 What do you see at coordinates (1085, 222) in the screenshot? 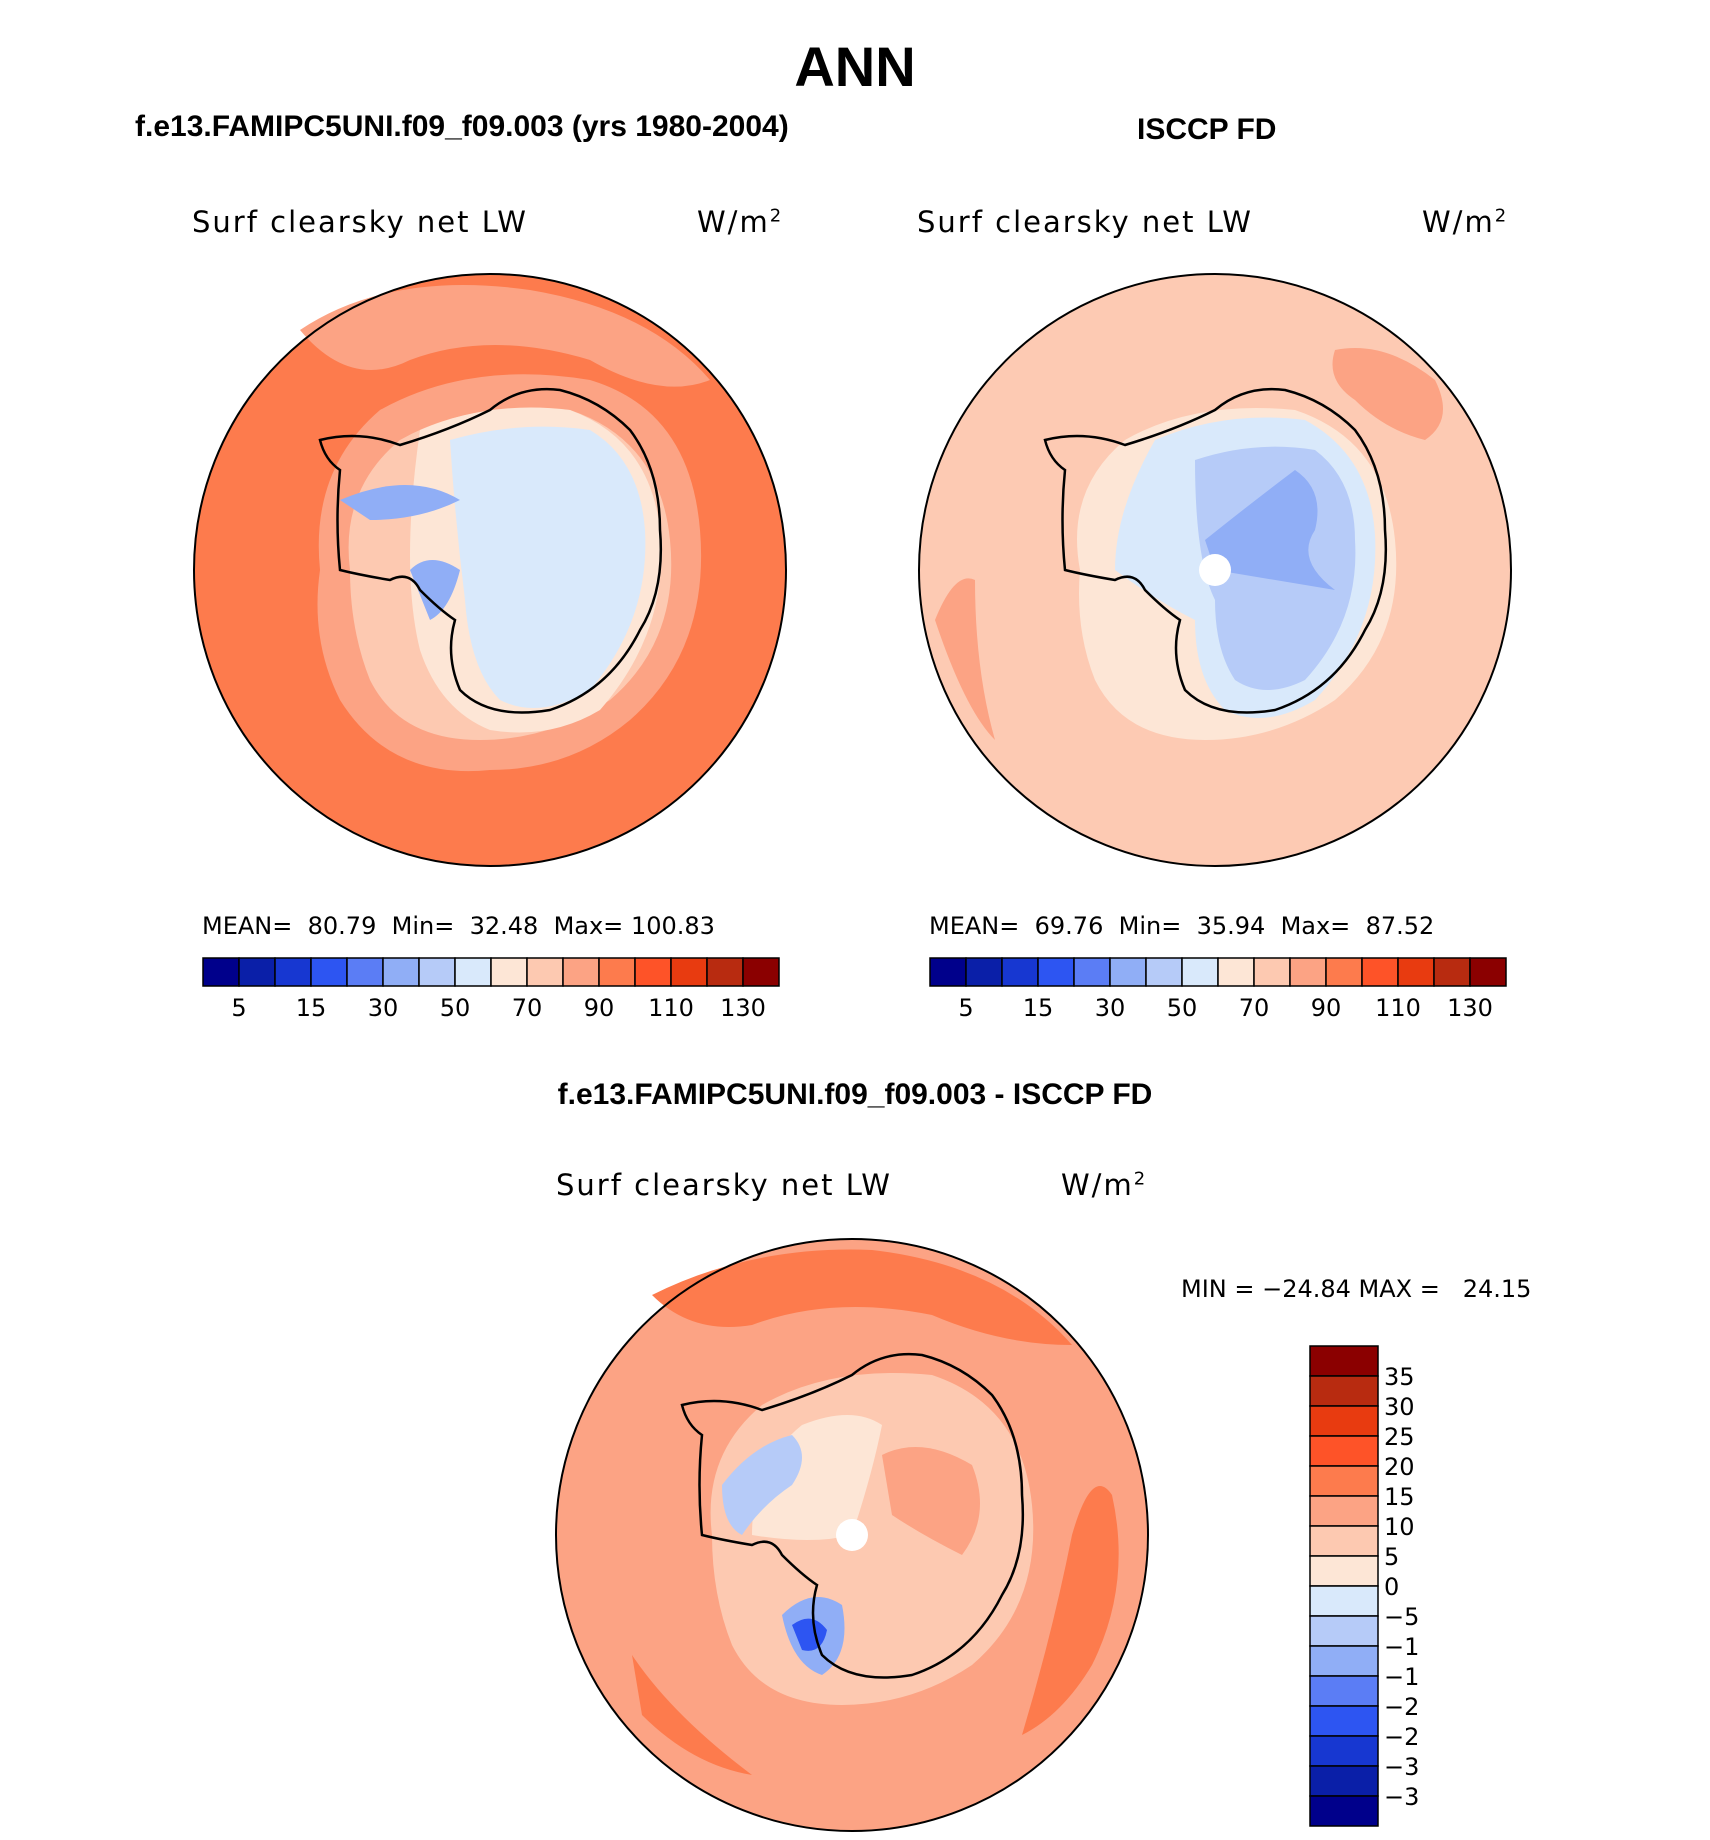
I see `panel-2-variable: Surf clearsky net LW` at bounding box center [1085, 222].